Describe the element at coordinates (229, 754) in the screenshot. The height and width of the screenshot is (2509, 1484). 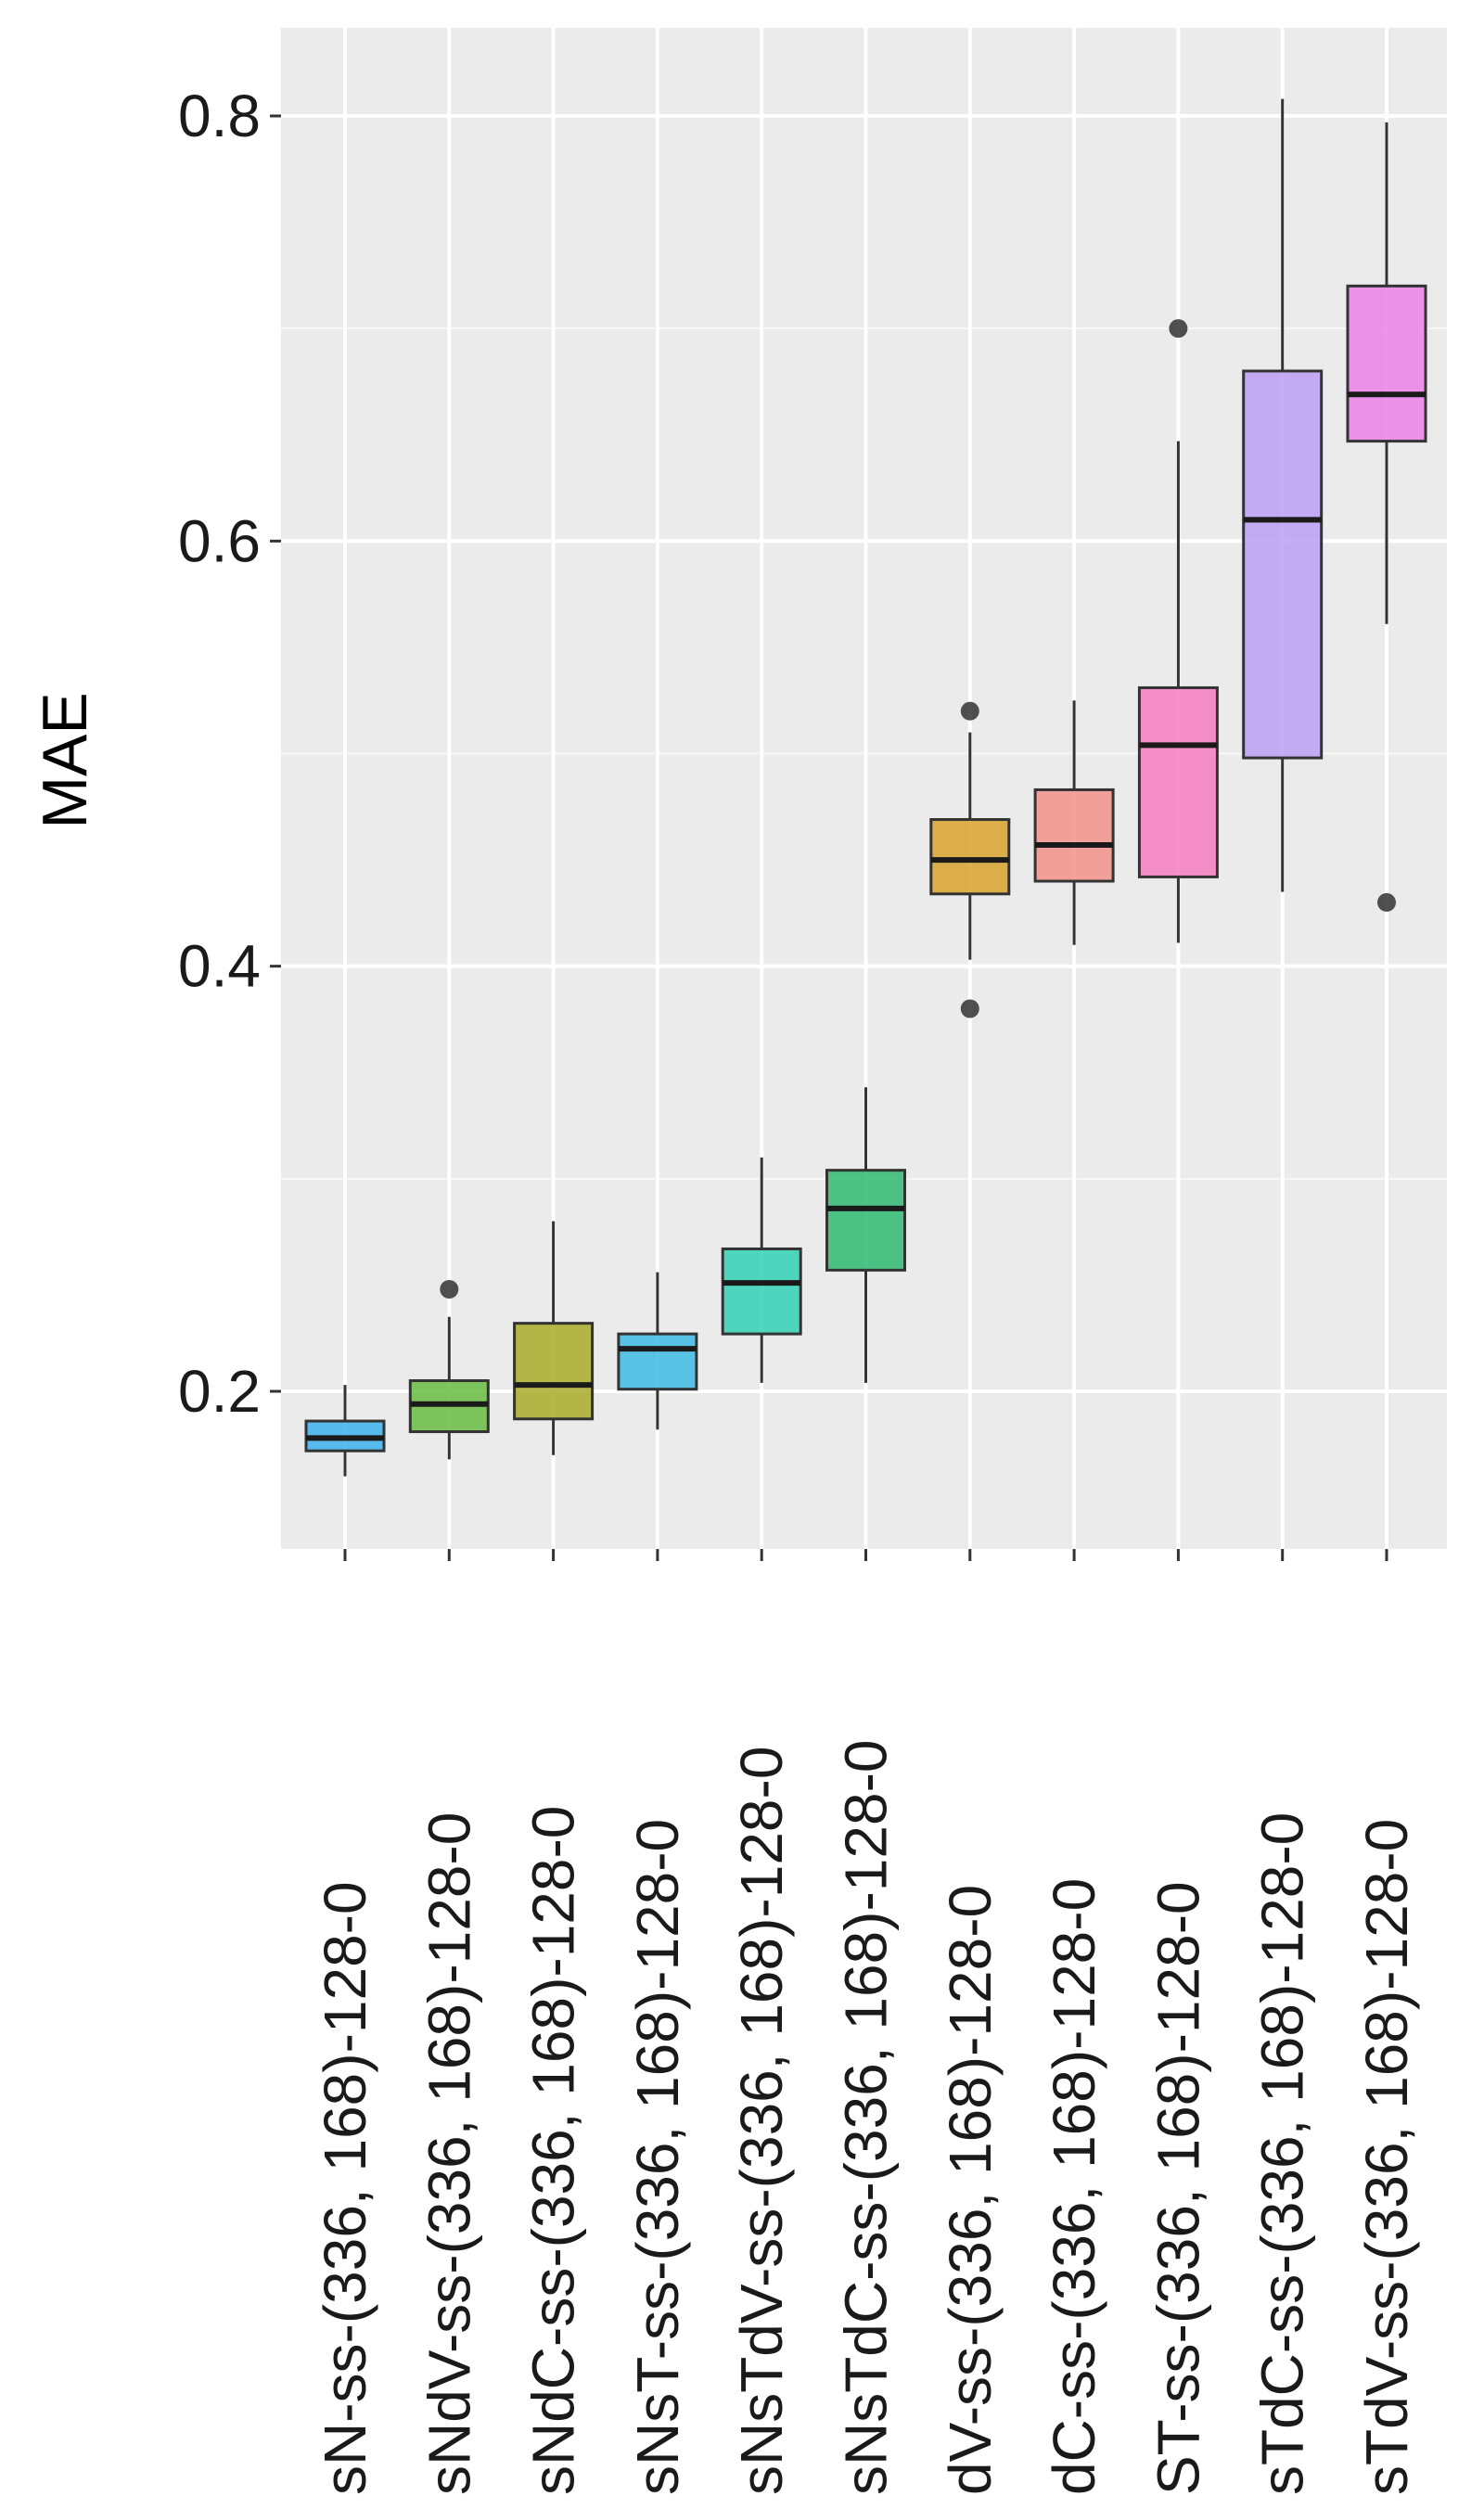
I see `y-axis-ticks: 0.2 0.4 0.6 0.8` at that location.